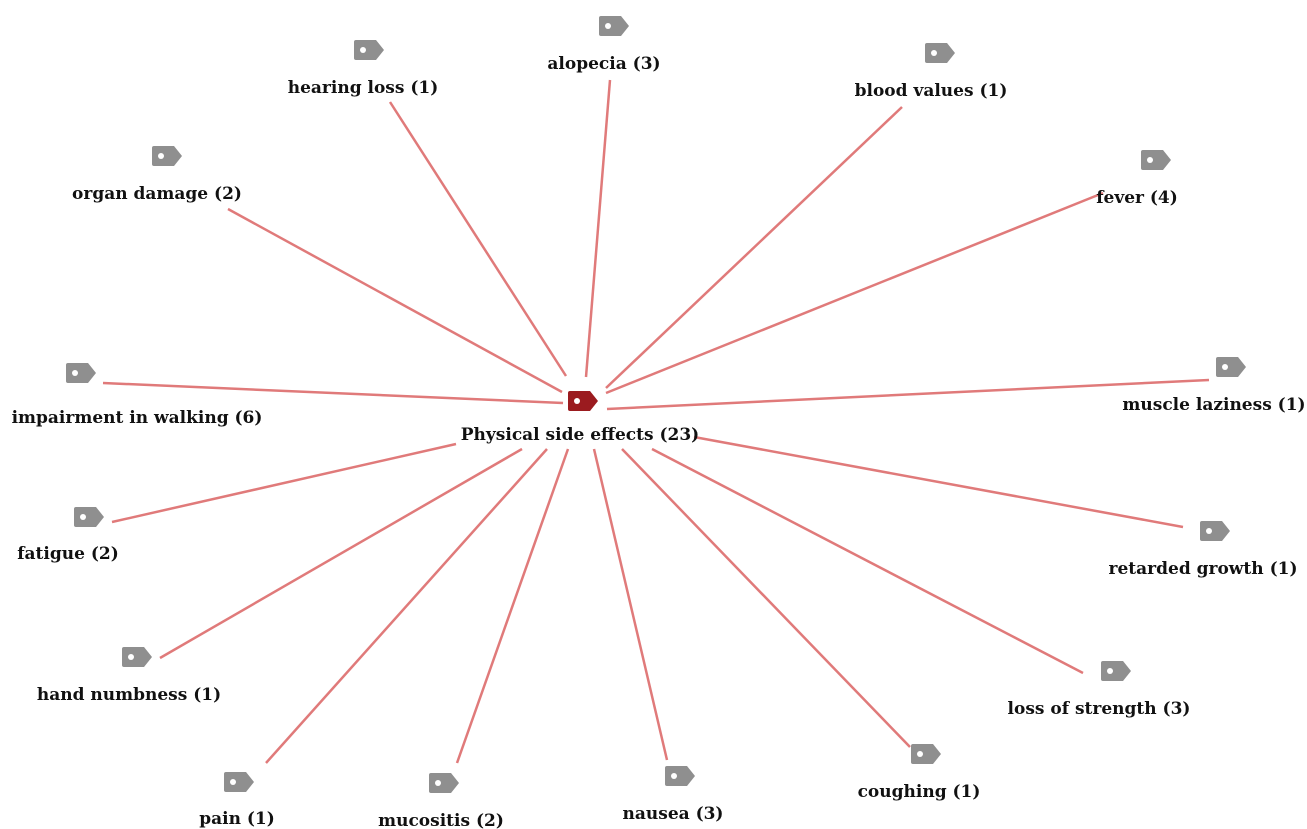 The width and height of the screenshot is (1307, 829). Describe the element at coordinates (1137, 198) in the screenshot. I see `node-label: fever (4)` at that location.